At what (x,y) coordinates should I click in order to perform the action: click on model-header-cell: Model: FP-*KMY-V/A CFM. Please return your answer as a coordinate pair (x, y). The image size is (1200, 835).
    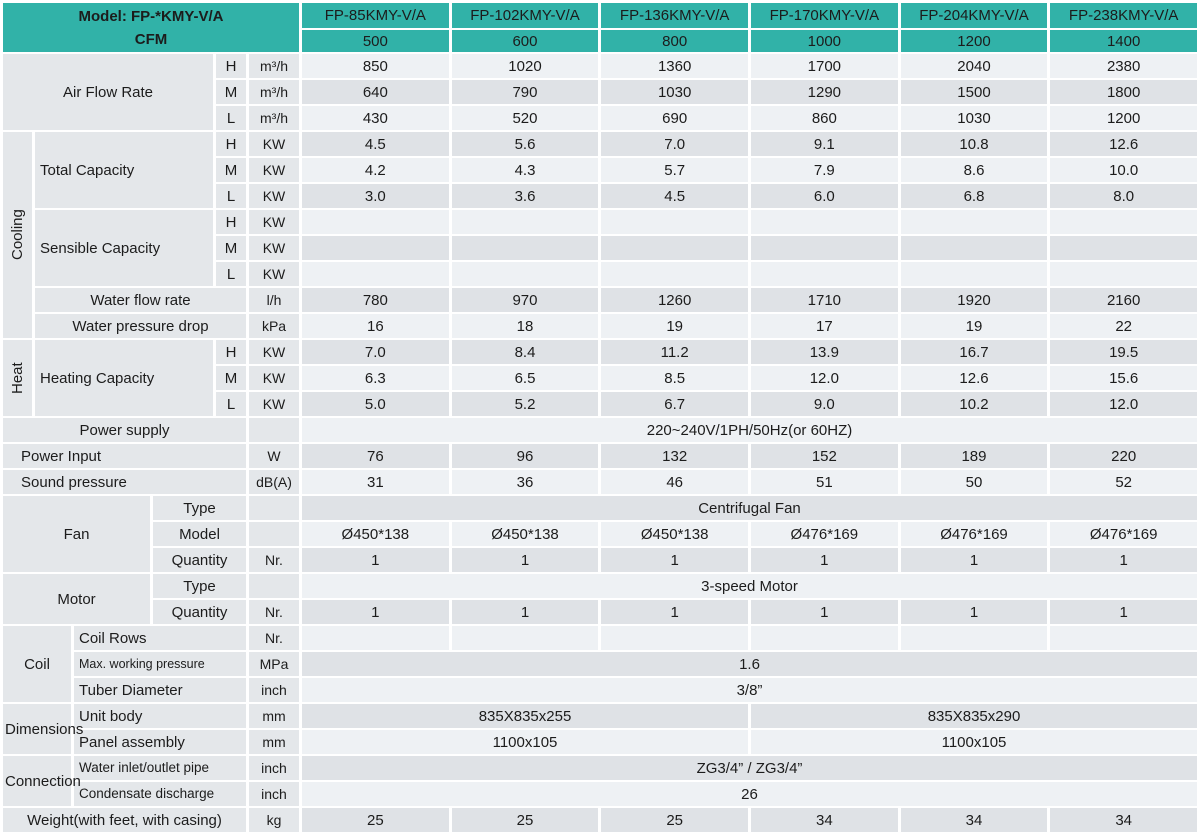
    Looking at the image, I should click on (151, 27).